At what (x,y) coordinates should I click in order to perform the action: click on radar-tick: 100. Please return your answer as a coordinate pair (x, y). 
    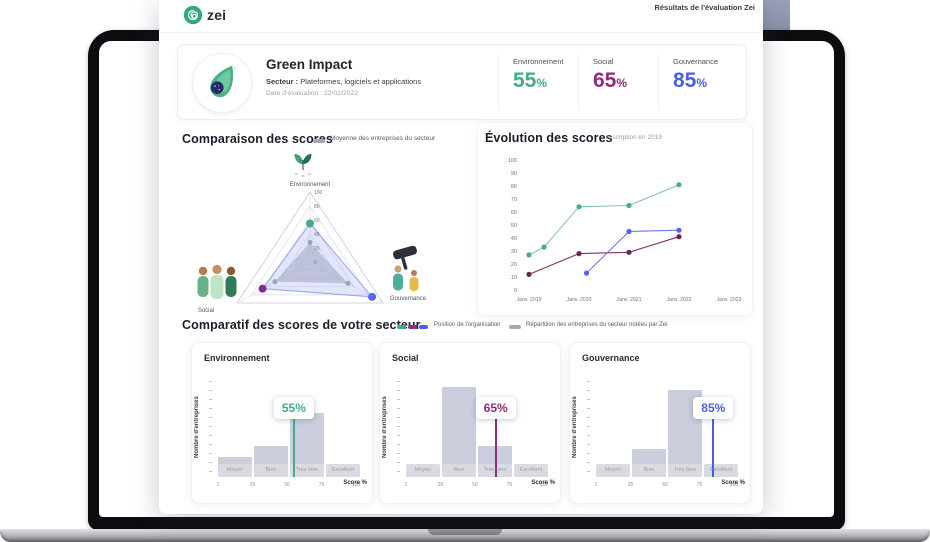
    Looking at the image, I should click on (318, 193).